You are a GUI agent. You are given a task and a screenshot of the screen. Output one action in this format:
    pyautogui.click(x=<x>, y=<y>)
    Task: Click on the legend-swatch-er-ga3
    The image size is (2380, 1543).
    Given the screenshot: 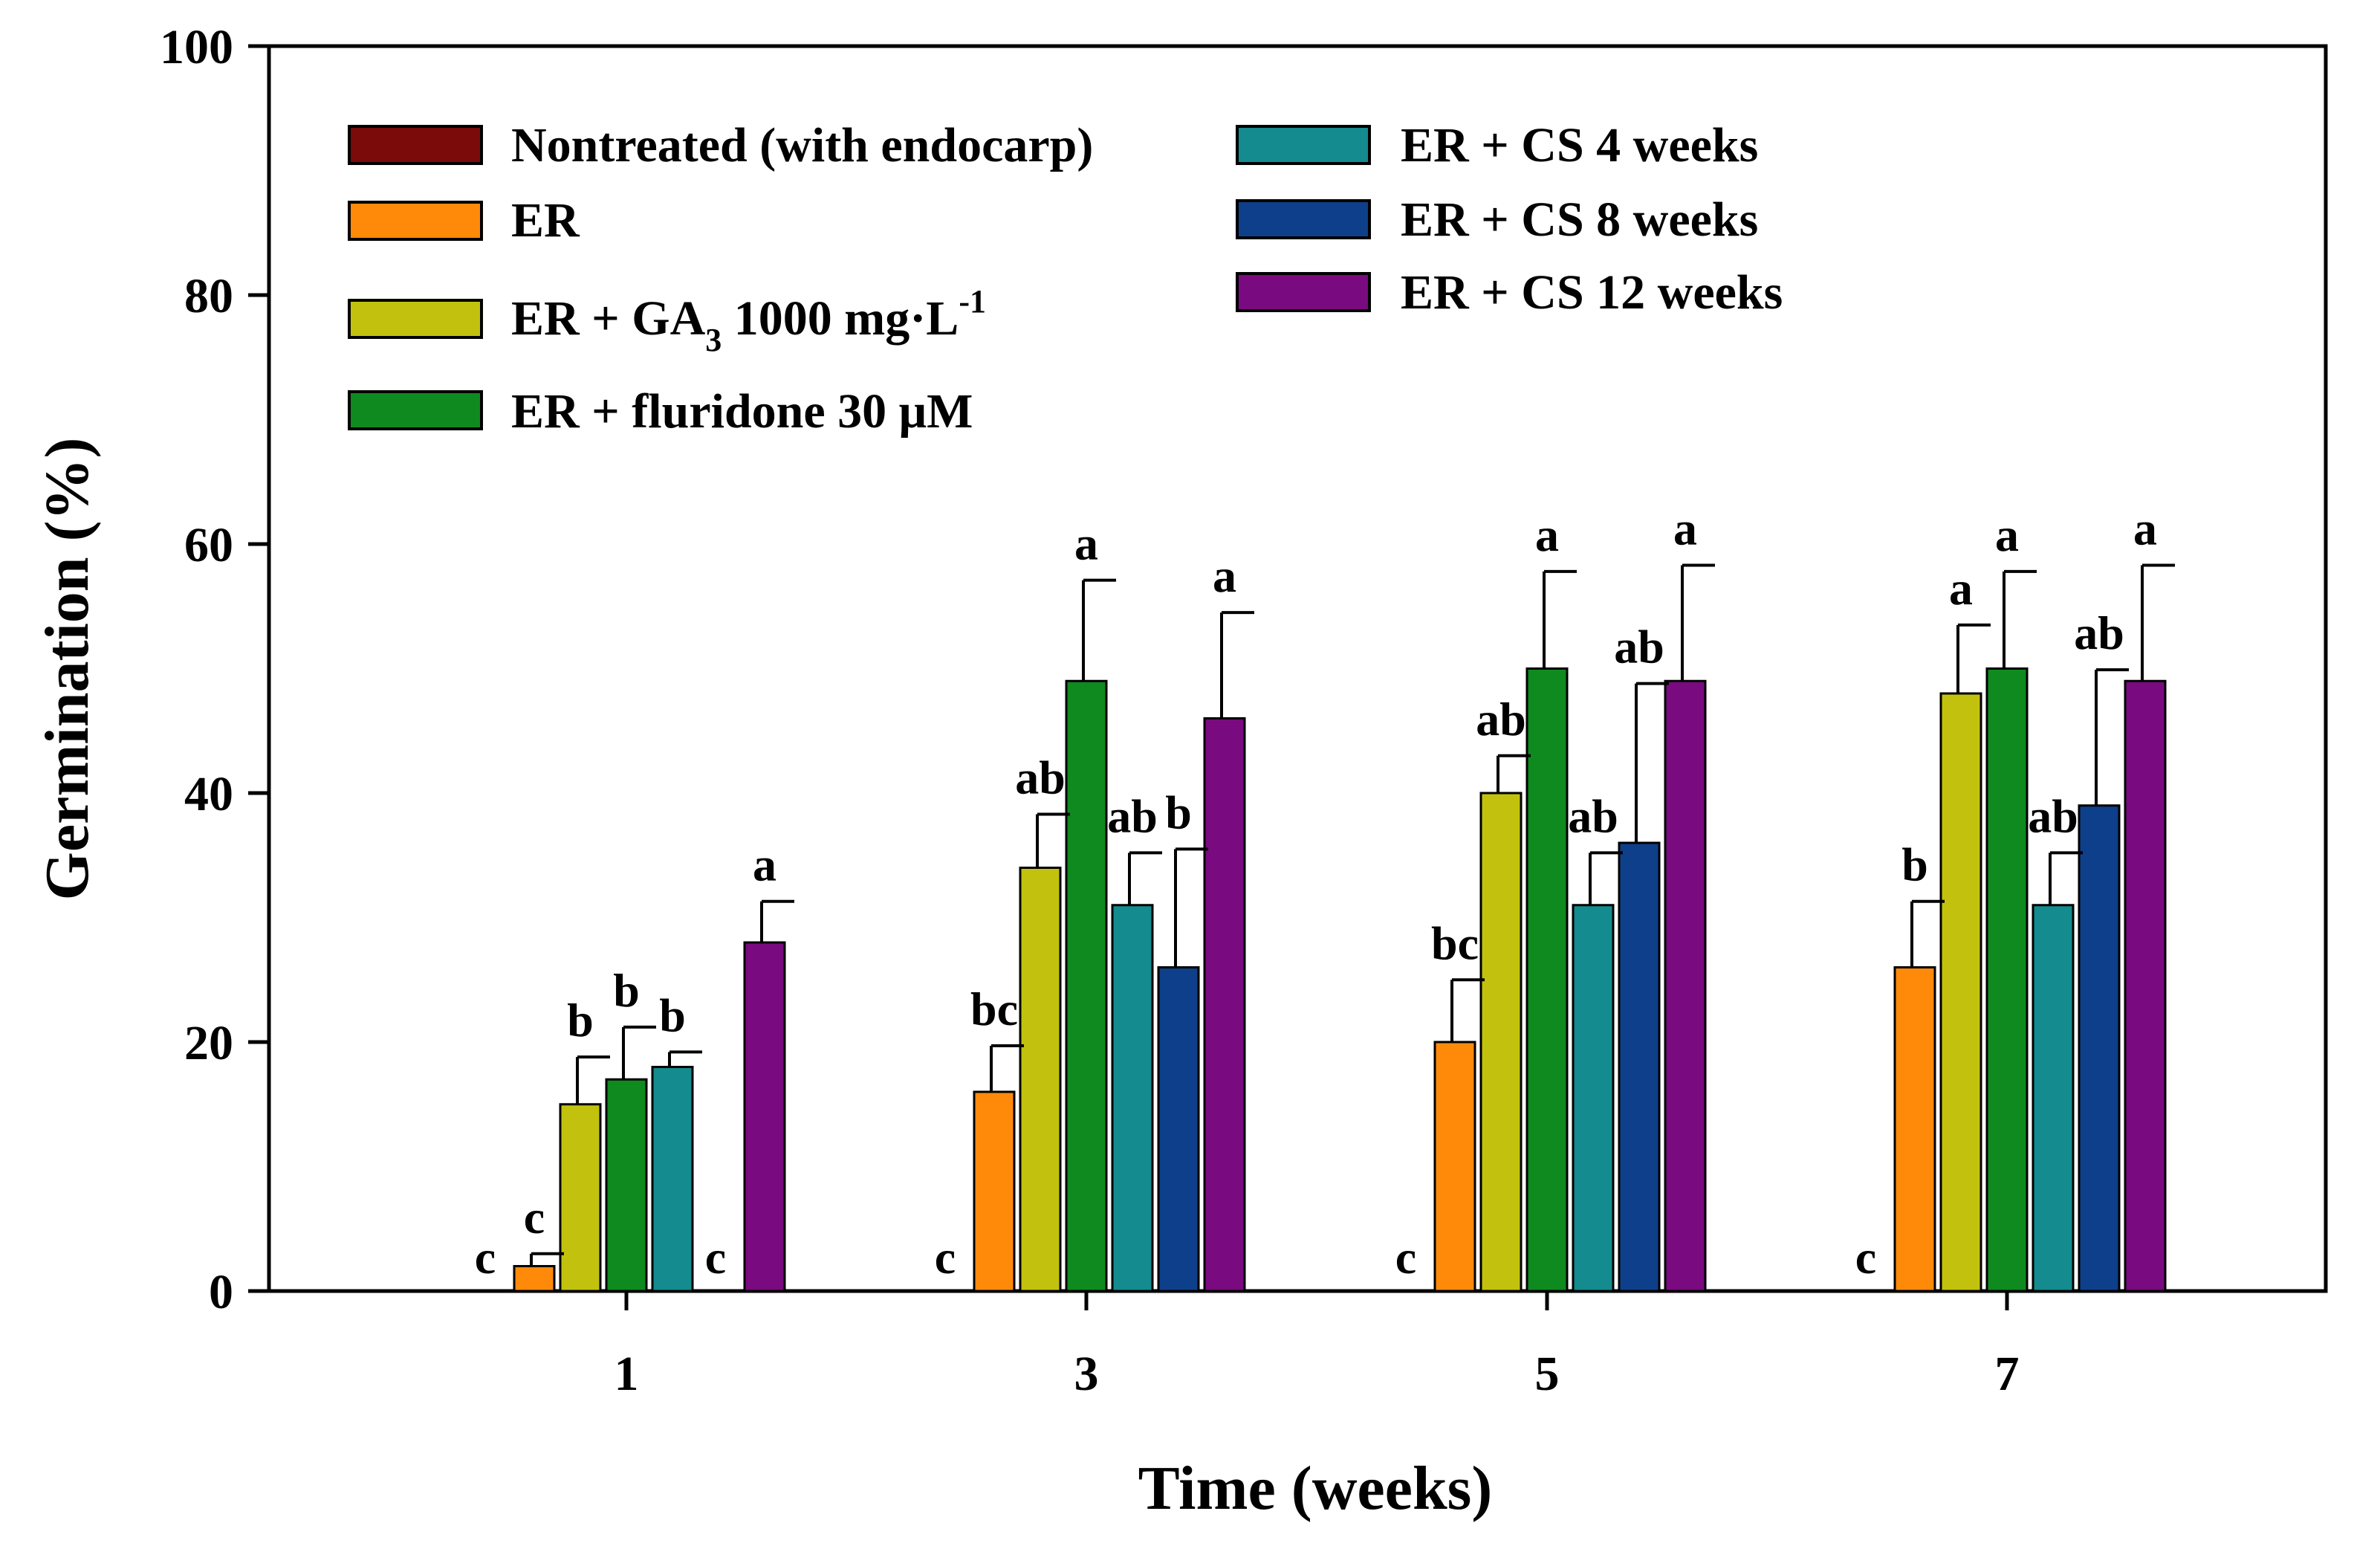 What is the action you would take?
    pyautogui.click(x=416, y=319)
    